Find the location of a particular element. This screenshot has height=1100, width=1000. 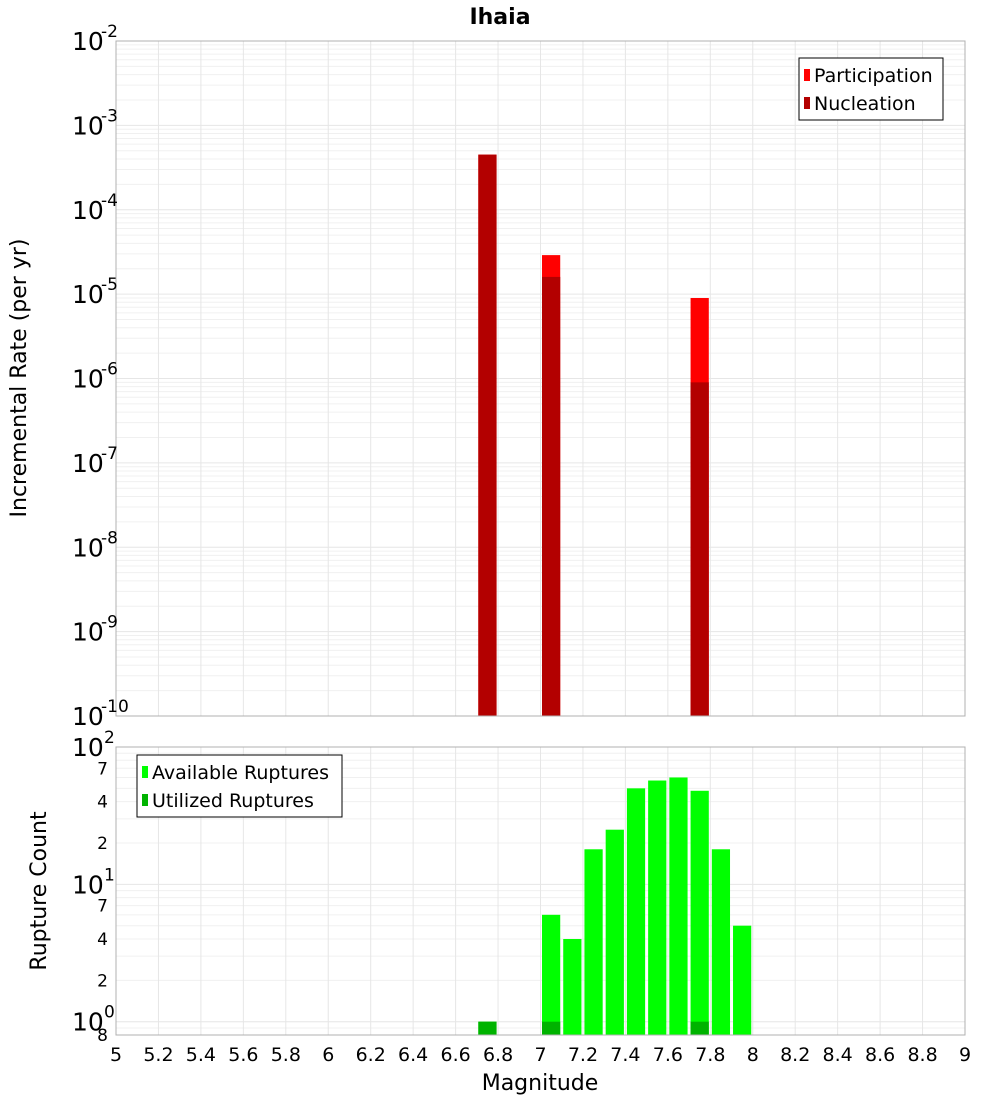

rate-y-tick-exponent: -4 is located at coordinates (109, 201).